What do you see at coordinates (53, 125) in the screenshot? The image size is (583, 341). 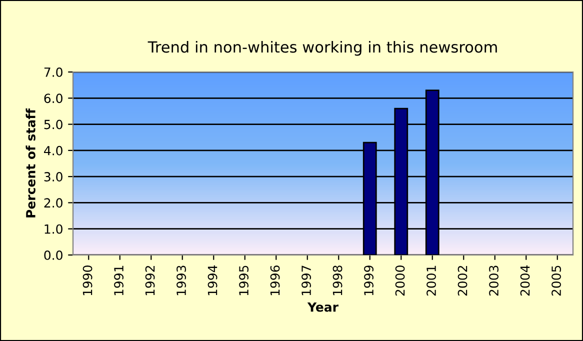 I see `y-tick-label: 5.0` at bounding box center [53, 125].